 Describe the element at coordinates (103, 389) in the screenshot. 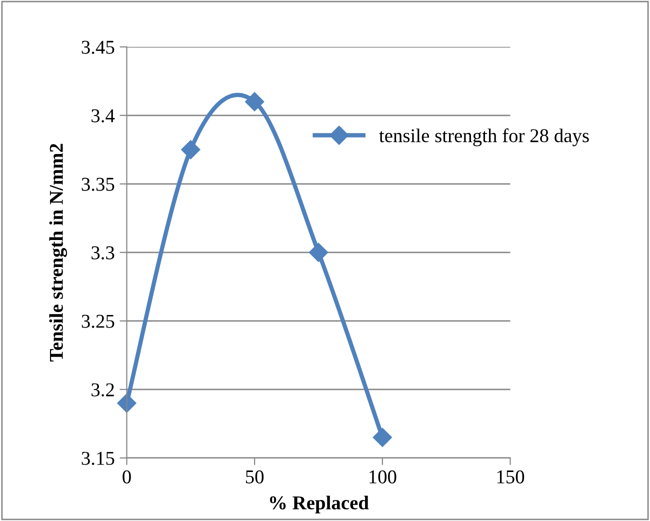

I see `y-tick-label: 3.2` at that location.